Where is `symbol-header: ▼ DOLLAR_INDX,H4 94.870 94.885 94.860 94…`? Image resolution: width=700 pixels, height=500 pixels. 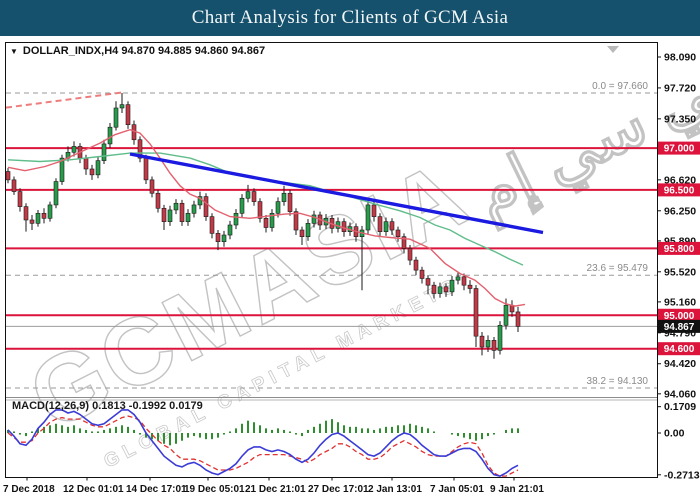 symbol-header: ▼ DOLLAR_INDX,H4 94.870 94.885 94.860 94… is located at coordinates (137, 51).